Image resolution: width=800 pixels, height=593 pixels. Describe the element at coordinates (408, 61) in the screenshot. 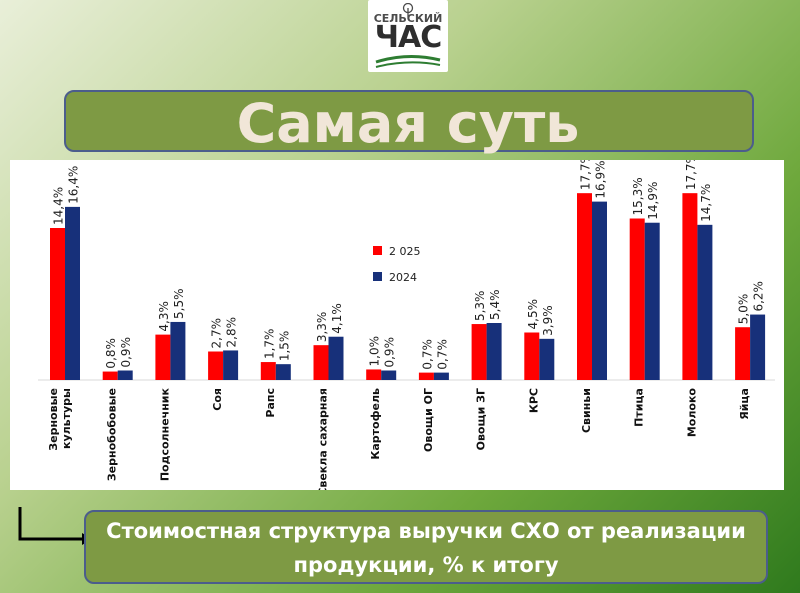

I see `field-icon` at that location.